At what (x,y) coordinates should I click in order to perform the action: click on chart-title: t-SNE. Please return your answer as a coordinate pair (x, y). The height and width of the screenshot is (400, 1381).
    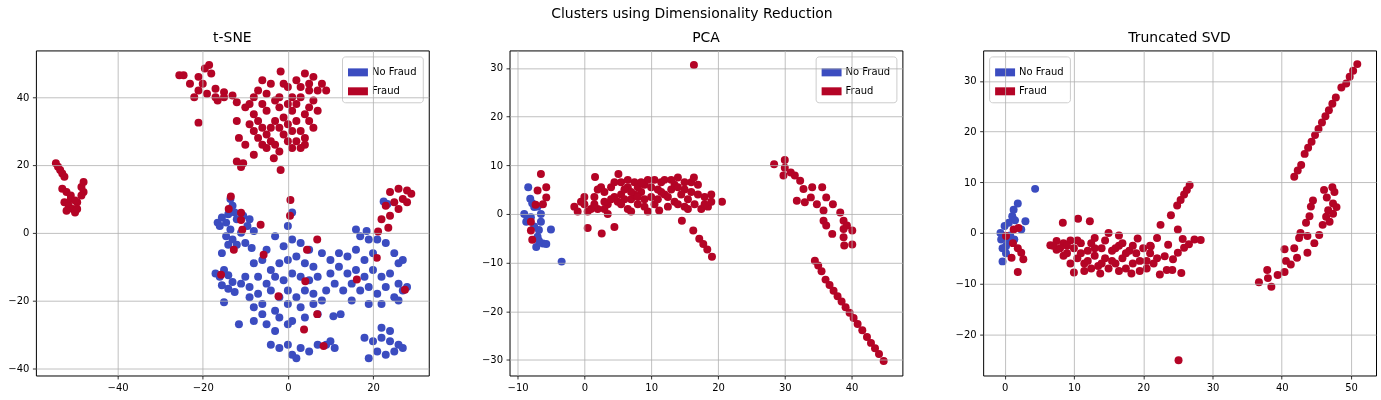
    Looking at the image, I should click on (232, 37).